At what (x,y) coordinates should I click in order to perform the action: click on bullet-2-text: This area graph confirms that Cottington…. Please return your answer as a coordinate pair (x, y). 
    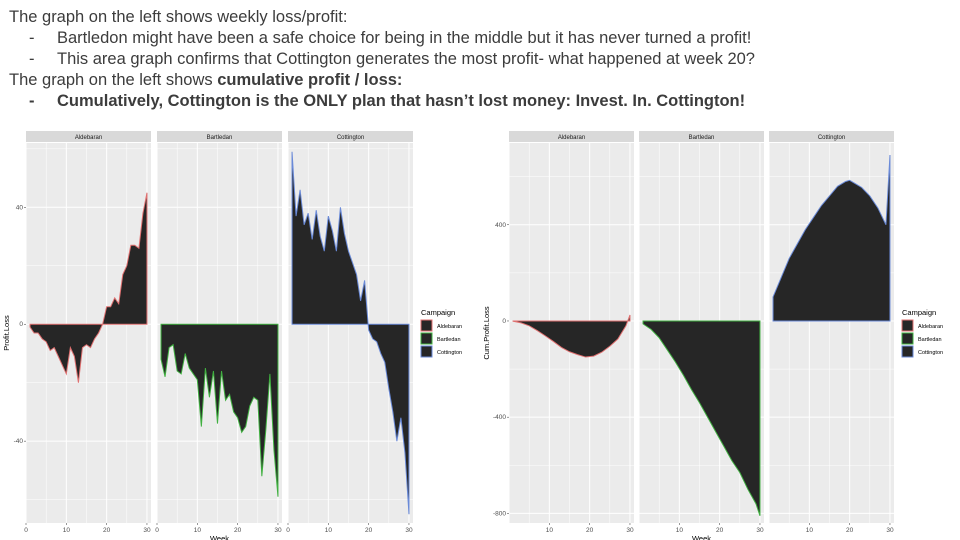
    Looking at the image, I should click on (406, 59).